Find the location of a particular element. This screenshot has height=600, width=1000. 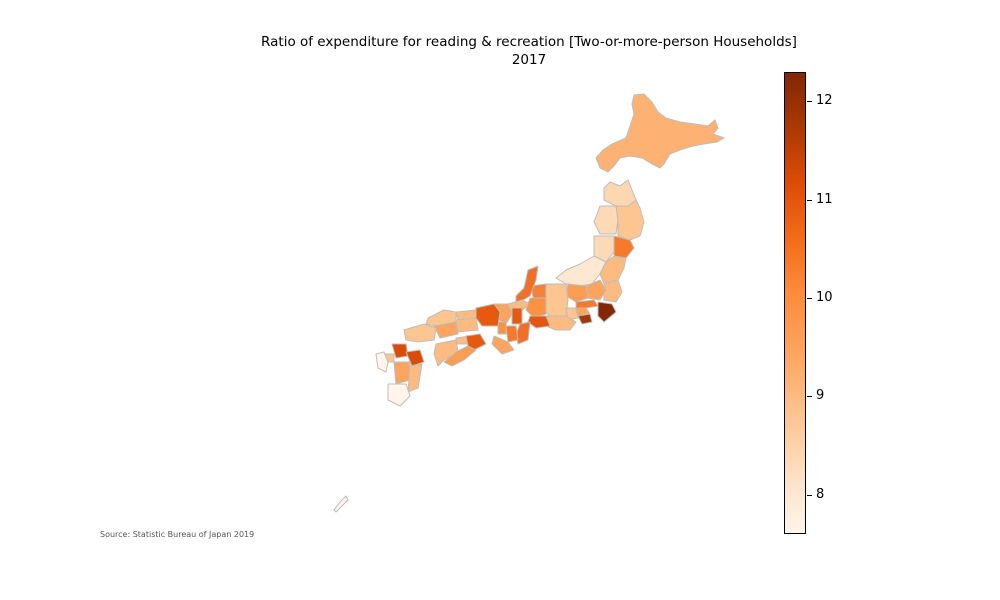

prefecture-yamanashi is located at coordinates (572, 314).